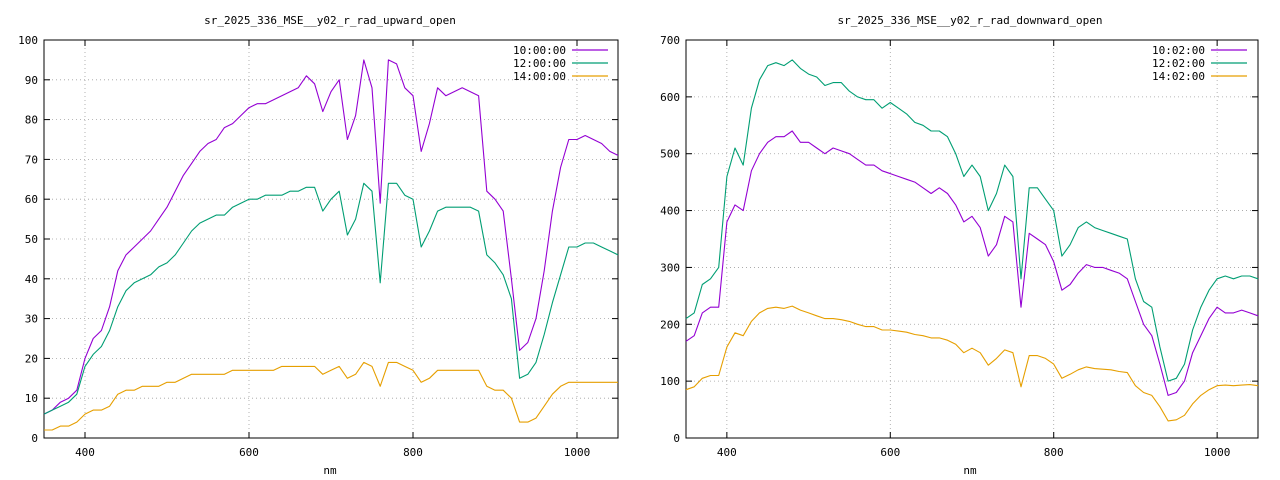 This screenshot has height=480, width=1280. Describe the element at coordinates (970, 20) in the screenshot. I see `chart-title: sr_2025_336_MSE__y02_r_rad_downward_open` at that location.